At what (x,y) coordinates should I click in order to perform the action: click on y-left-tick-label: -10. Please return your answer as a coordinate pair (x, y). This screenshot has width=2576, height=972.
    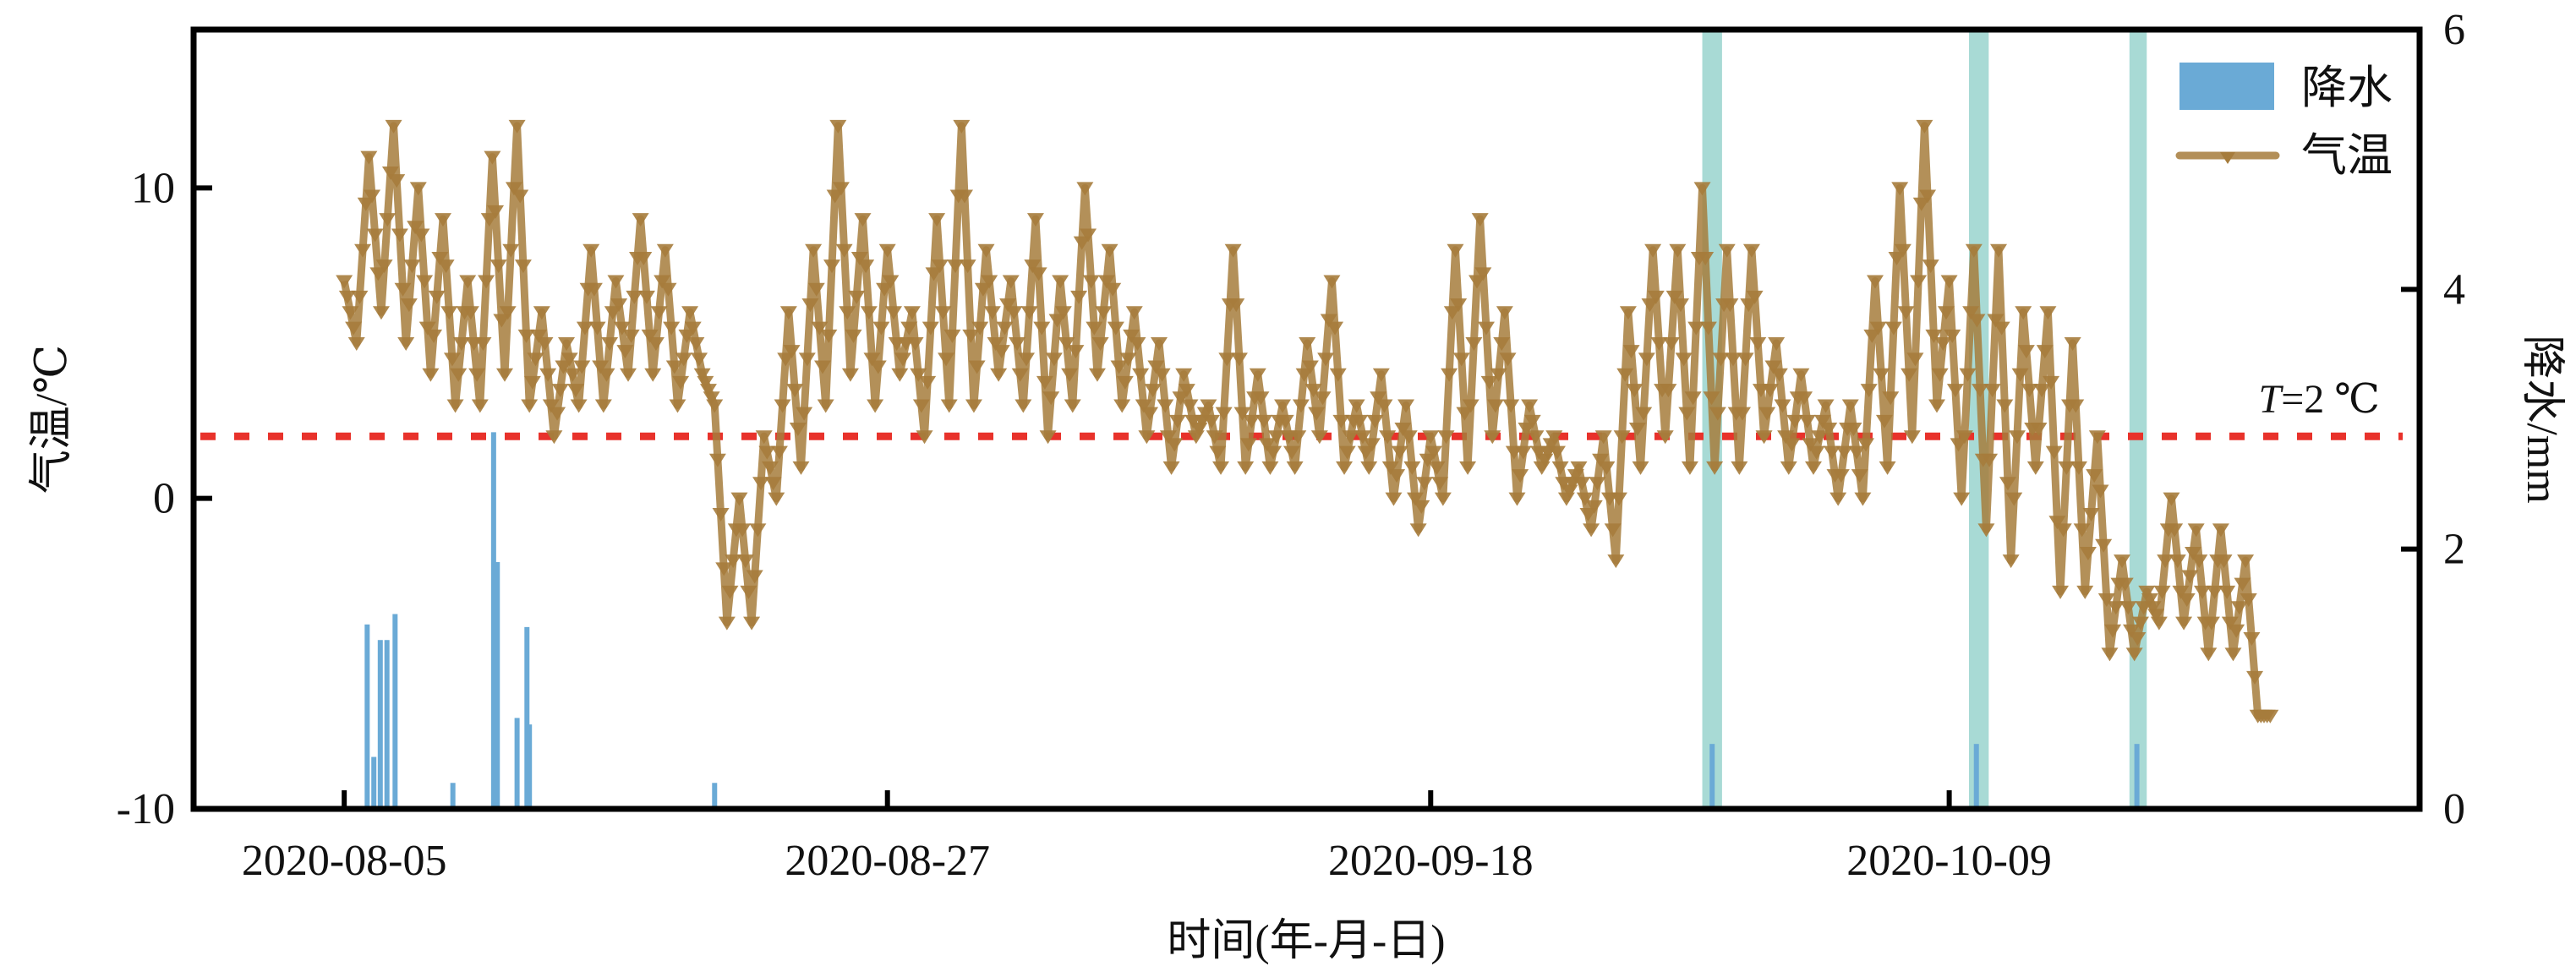
    Looking at the image, I should click on (146, 809).